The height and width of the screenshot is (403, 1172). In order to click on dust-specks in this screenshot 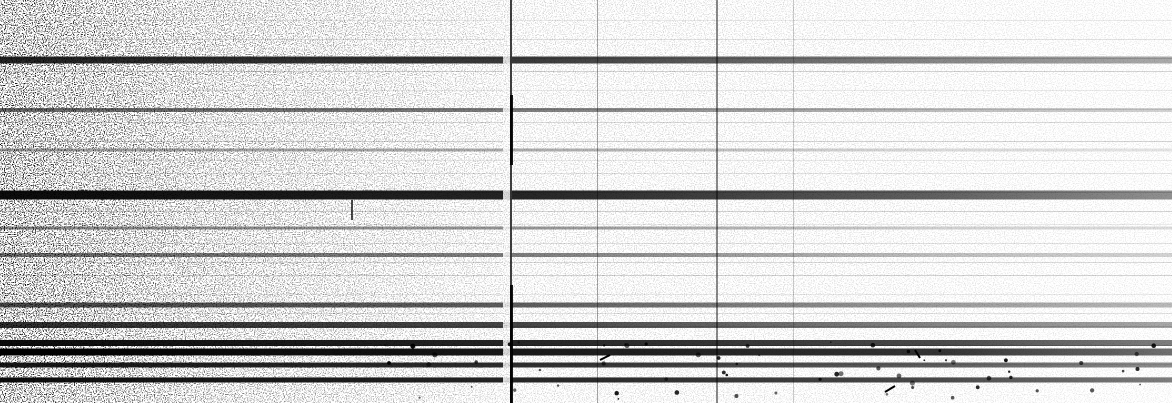, I will do `click(770, 370)`.